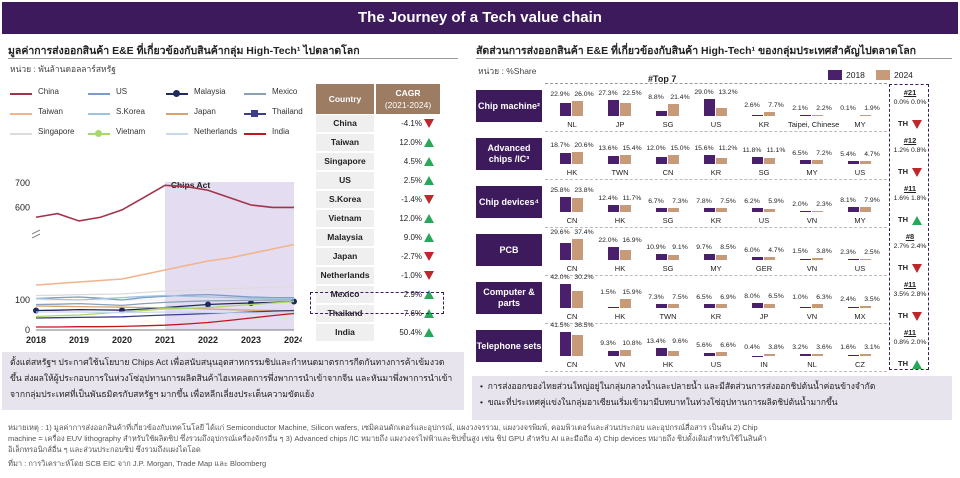 This screenshot has height=478, width=960. What do you see at coordinates (345, 218) in the screenshot?
I see `cagr-country-label: Vietnam` at bounding box center [345, 218].